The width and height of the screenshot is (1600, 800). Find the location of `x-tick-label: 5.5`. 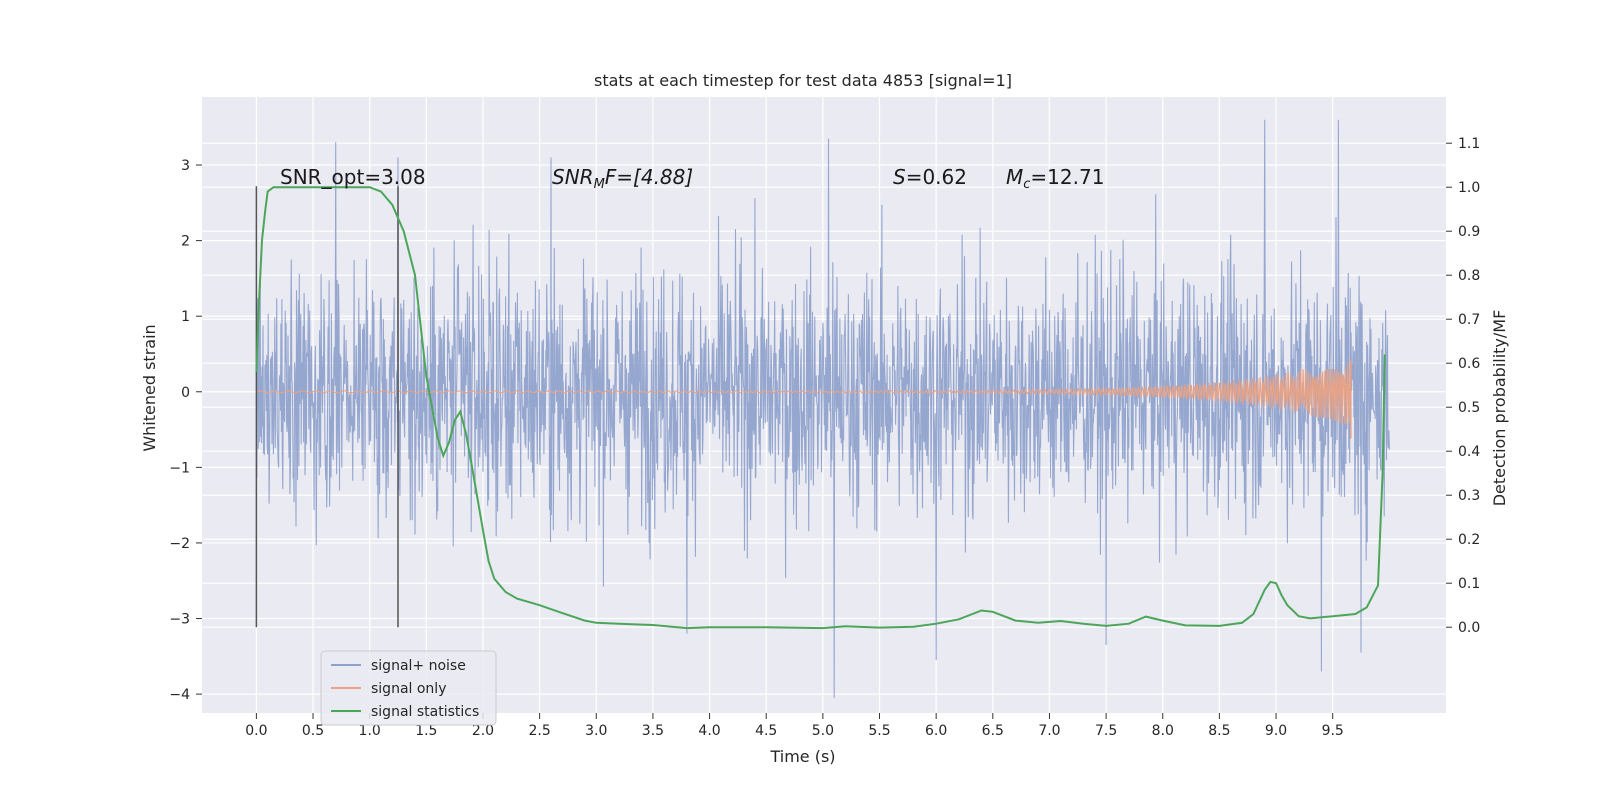

x-tick-label: 5.5 is located at coordinates (879, 731).